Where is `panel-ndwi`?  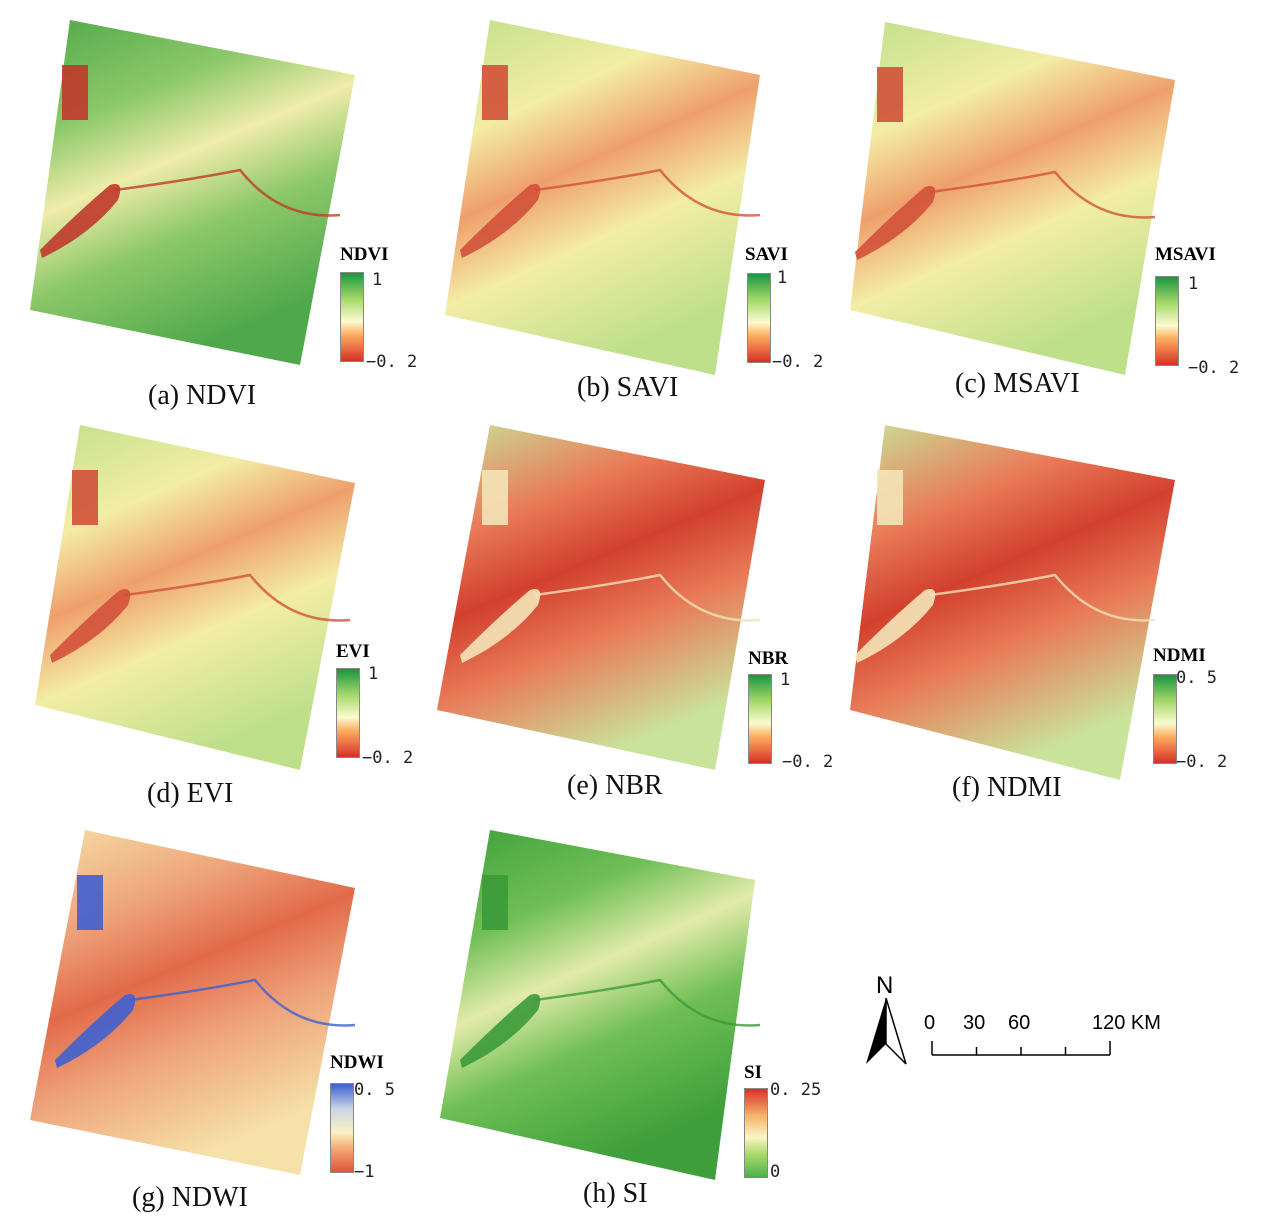 panel-ndwi is located at coordinates (210, 1020).